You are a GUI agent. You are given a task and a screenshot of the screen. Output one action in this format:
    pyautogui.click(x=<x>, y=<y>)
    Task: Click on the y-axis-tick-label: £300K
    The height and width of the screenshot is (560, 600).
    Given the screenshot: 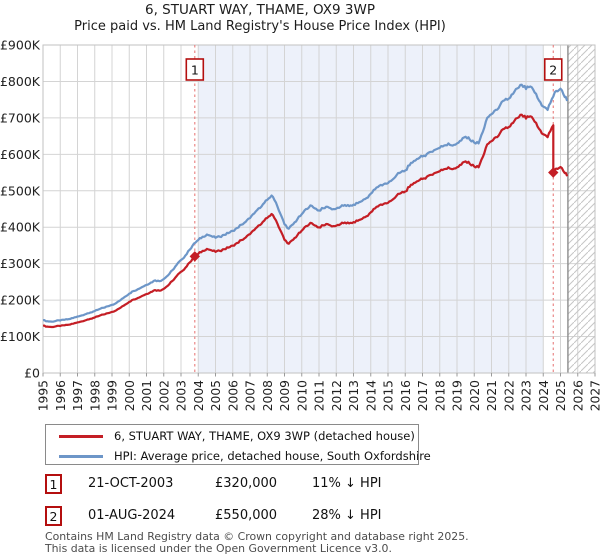 What is the action you would take?
    pyautogui.click(x=20, y=263)
    